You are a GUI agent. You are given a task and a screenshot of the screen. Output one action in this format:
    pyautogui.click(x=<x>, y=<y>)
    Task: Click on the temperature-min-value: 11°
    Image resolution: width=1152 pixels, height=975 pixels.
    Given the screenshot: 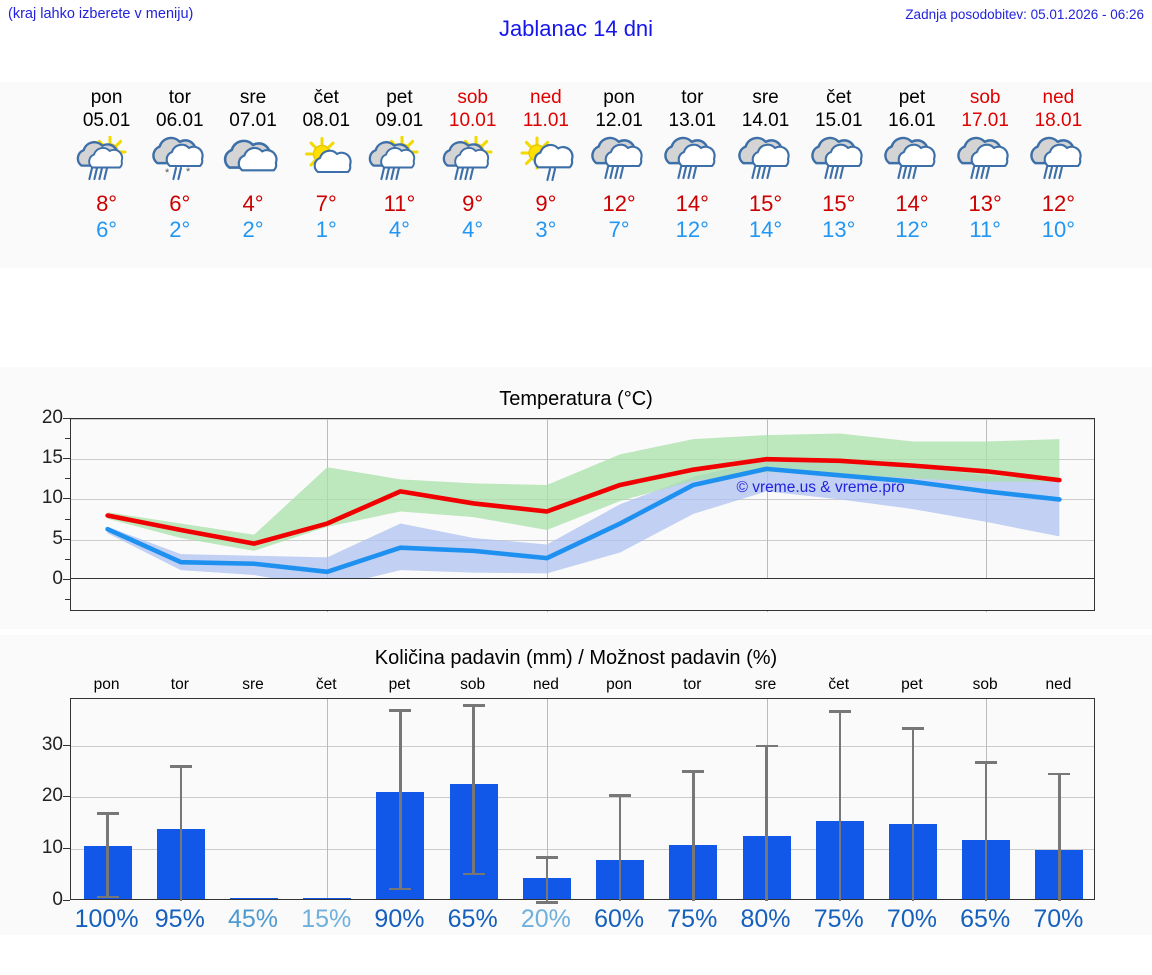 What is the action you would take?
    pyautogui.click(x=985, y=229)
    